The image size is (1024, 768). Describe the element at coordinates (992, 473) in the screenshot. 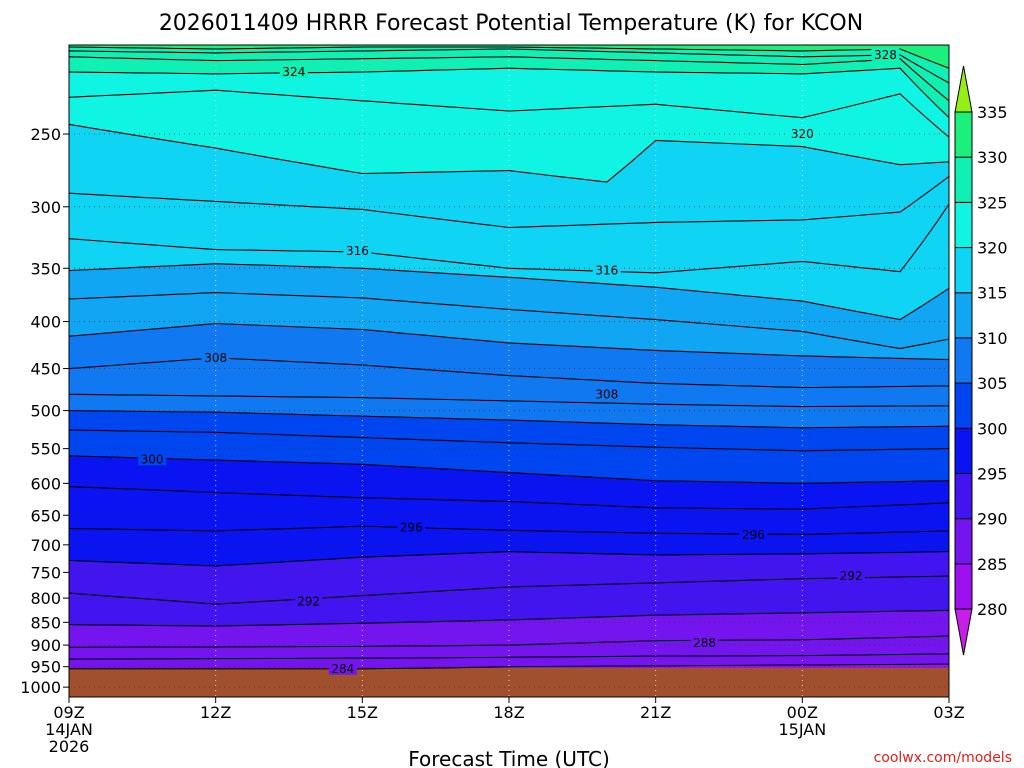

I see `colorbar-label: 295` at that location.